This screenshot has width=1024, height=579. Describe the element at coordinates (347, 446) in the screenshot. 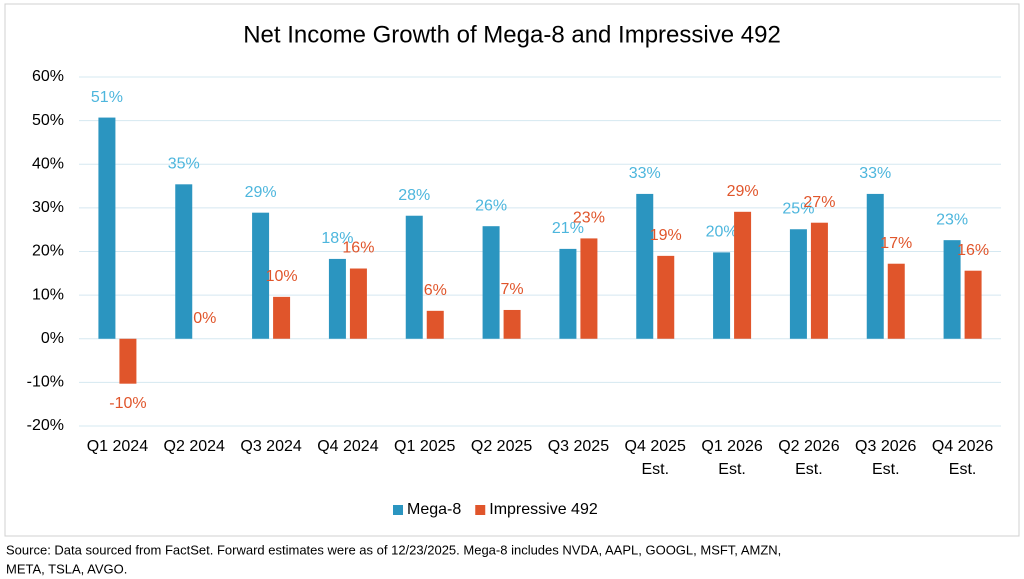

I see `x-tick-label: Q4 2024` at that location.